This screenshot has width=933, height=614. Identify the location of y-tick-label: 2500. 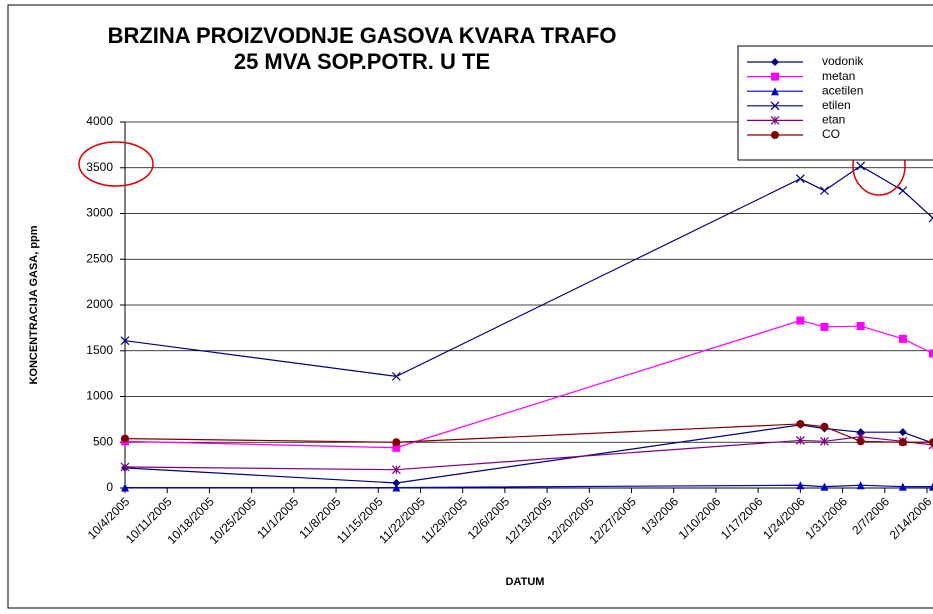
(99, 258).